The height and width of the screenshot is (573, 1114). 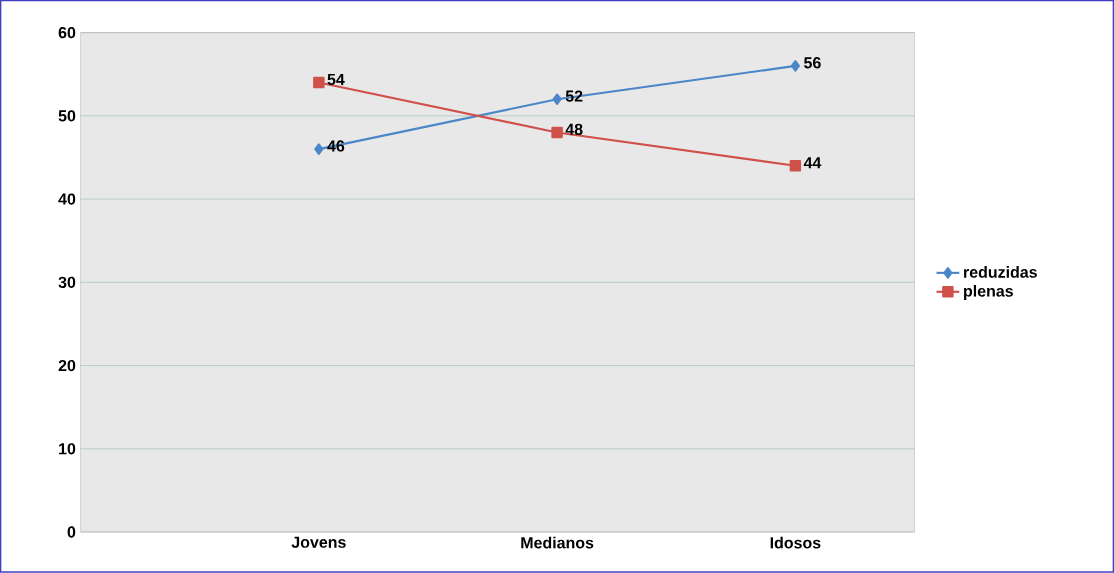 I want to click on y-tick-label: 60, so click(x=67, y=33).